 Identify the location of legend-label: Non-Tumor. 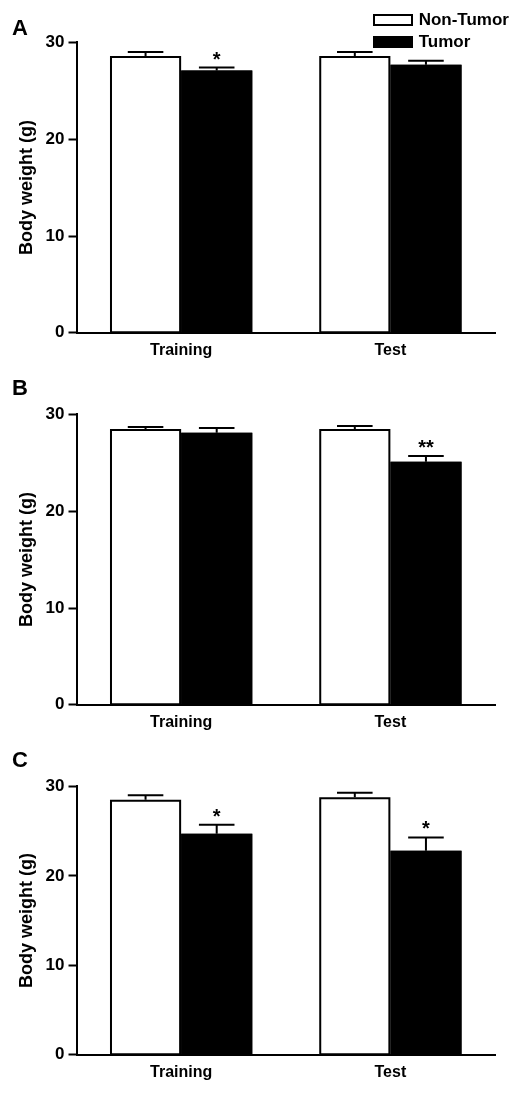
(463, 20).